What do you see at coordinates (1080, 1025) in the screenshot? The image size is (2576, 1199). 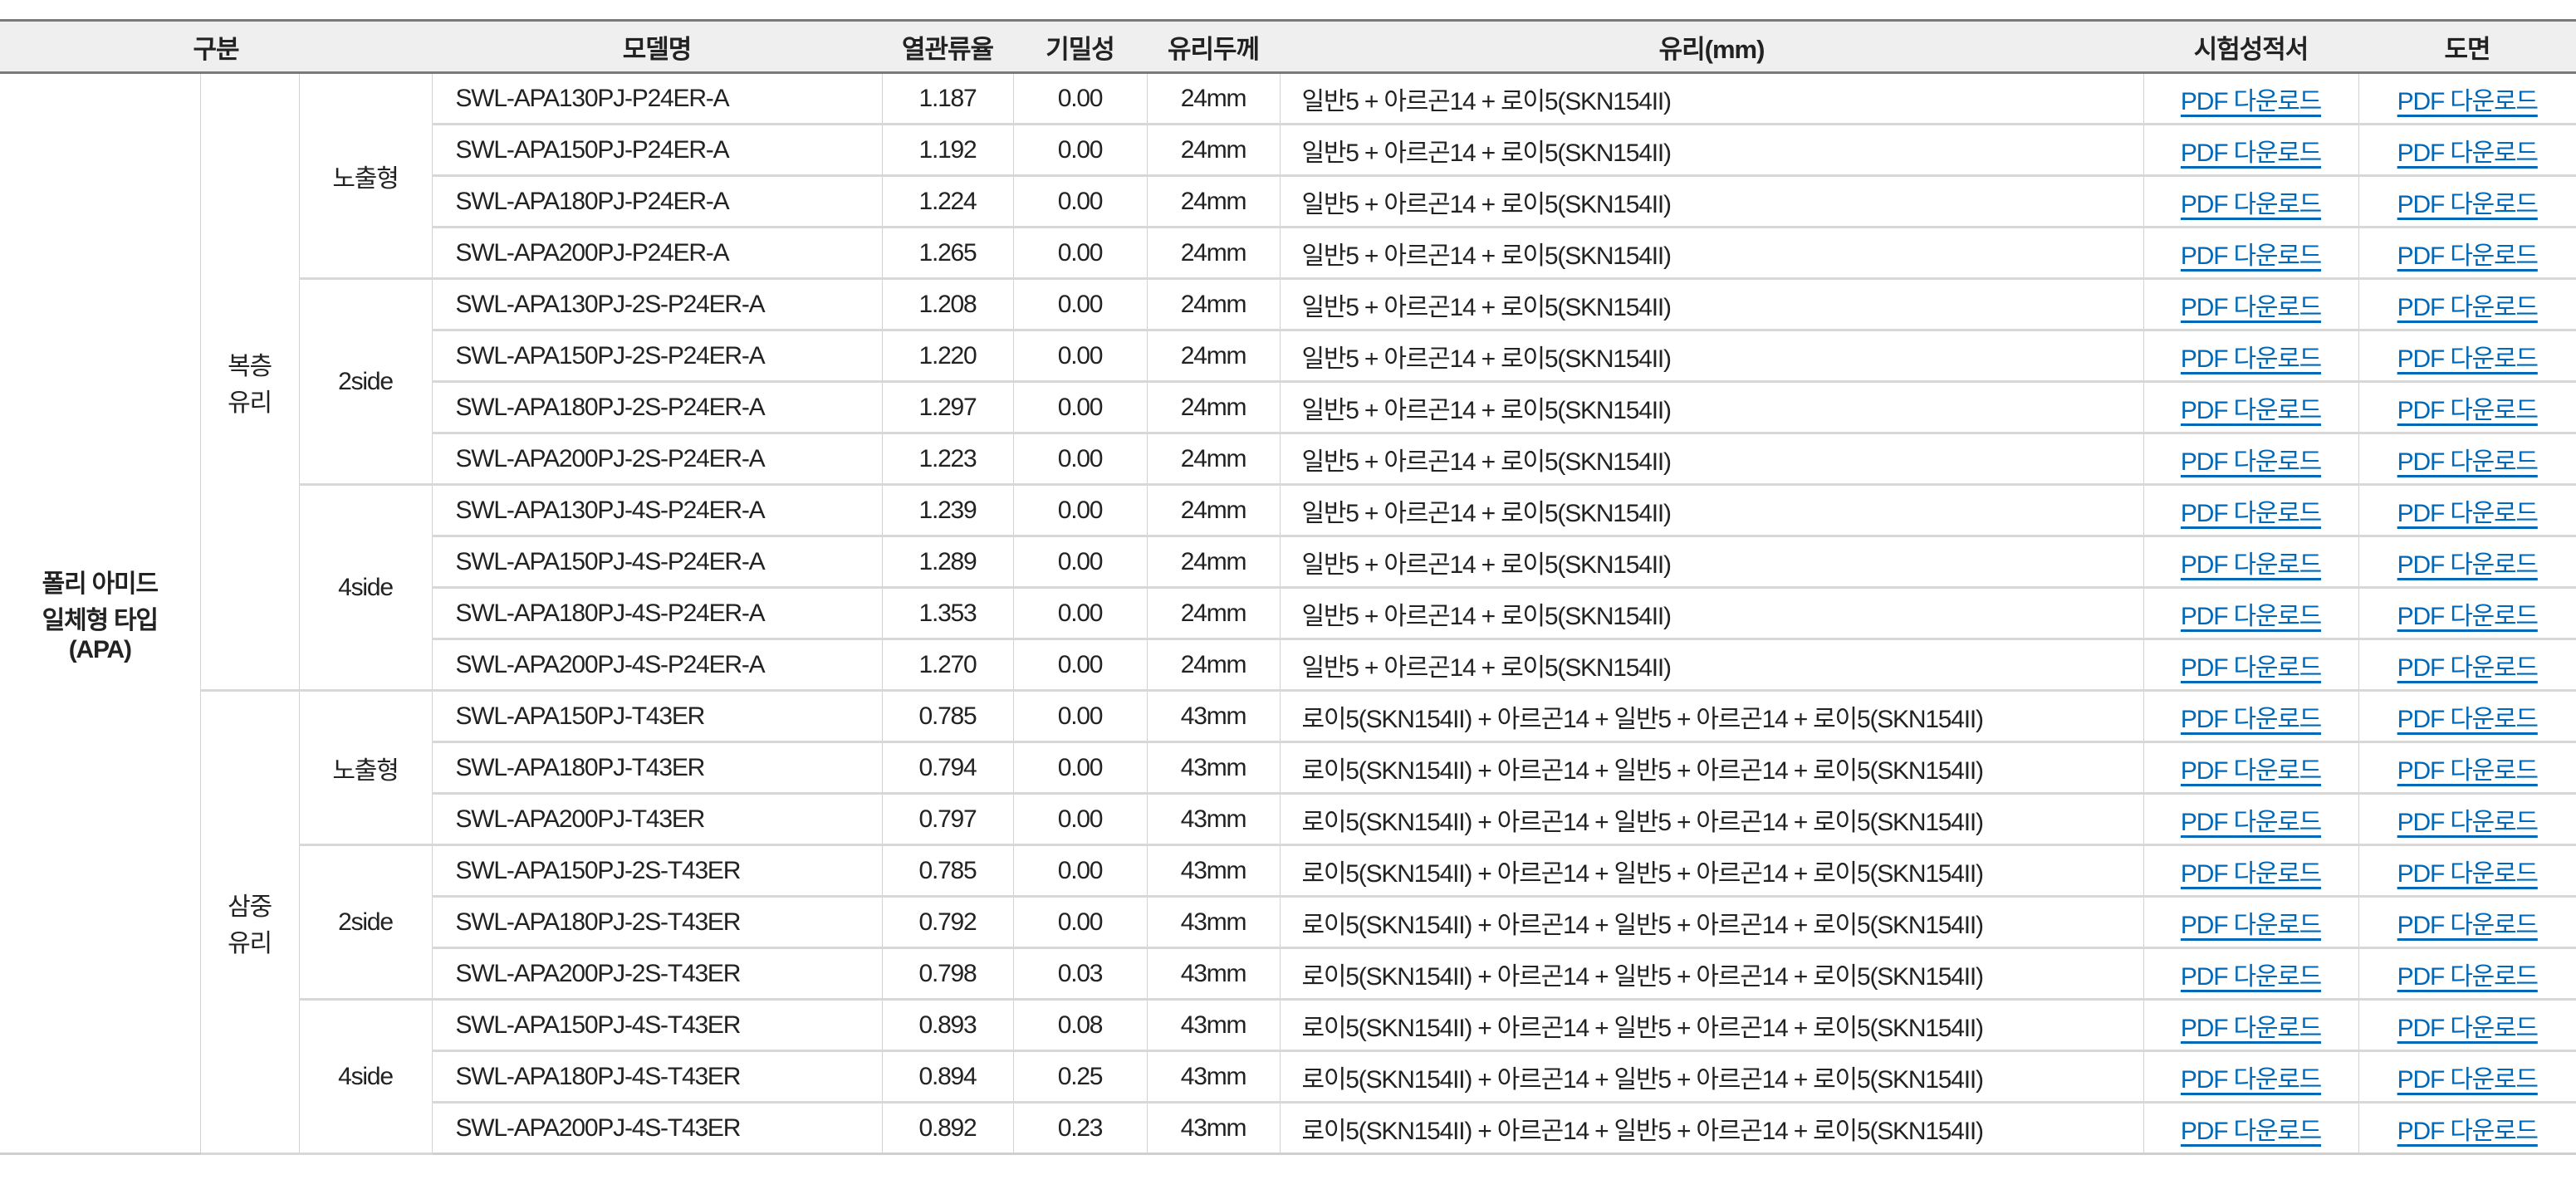 I see `airtightness: 0.08` at bounding box center [1080, 1025].